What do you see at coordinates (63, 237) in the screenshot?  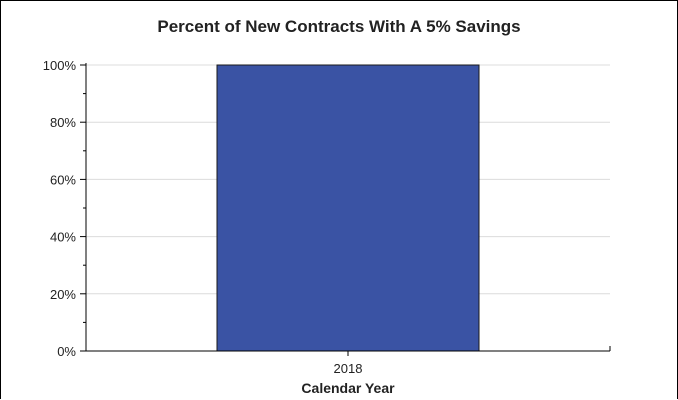 I see `y-tick-label: 40%` at bounding box center [63, 237].